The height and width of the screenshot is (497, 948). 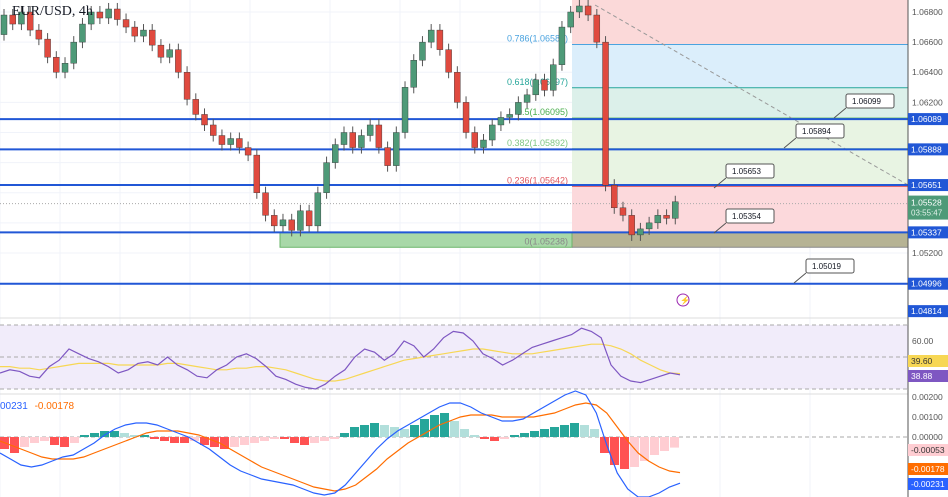 I want to click on price-tick: 1.06200, so click(x=927, y=102).